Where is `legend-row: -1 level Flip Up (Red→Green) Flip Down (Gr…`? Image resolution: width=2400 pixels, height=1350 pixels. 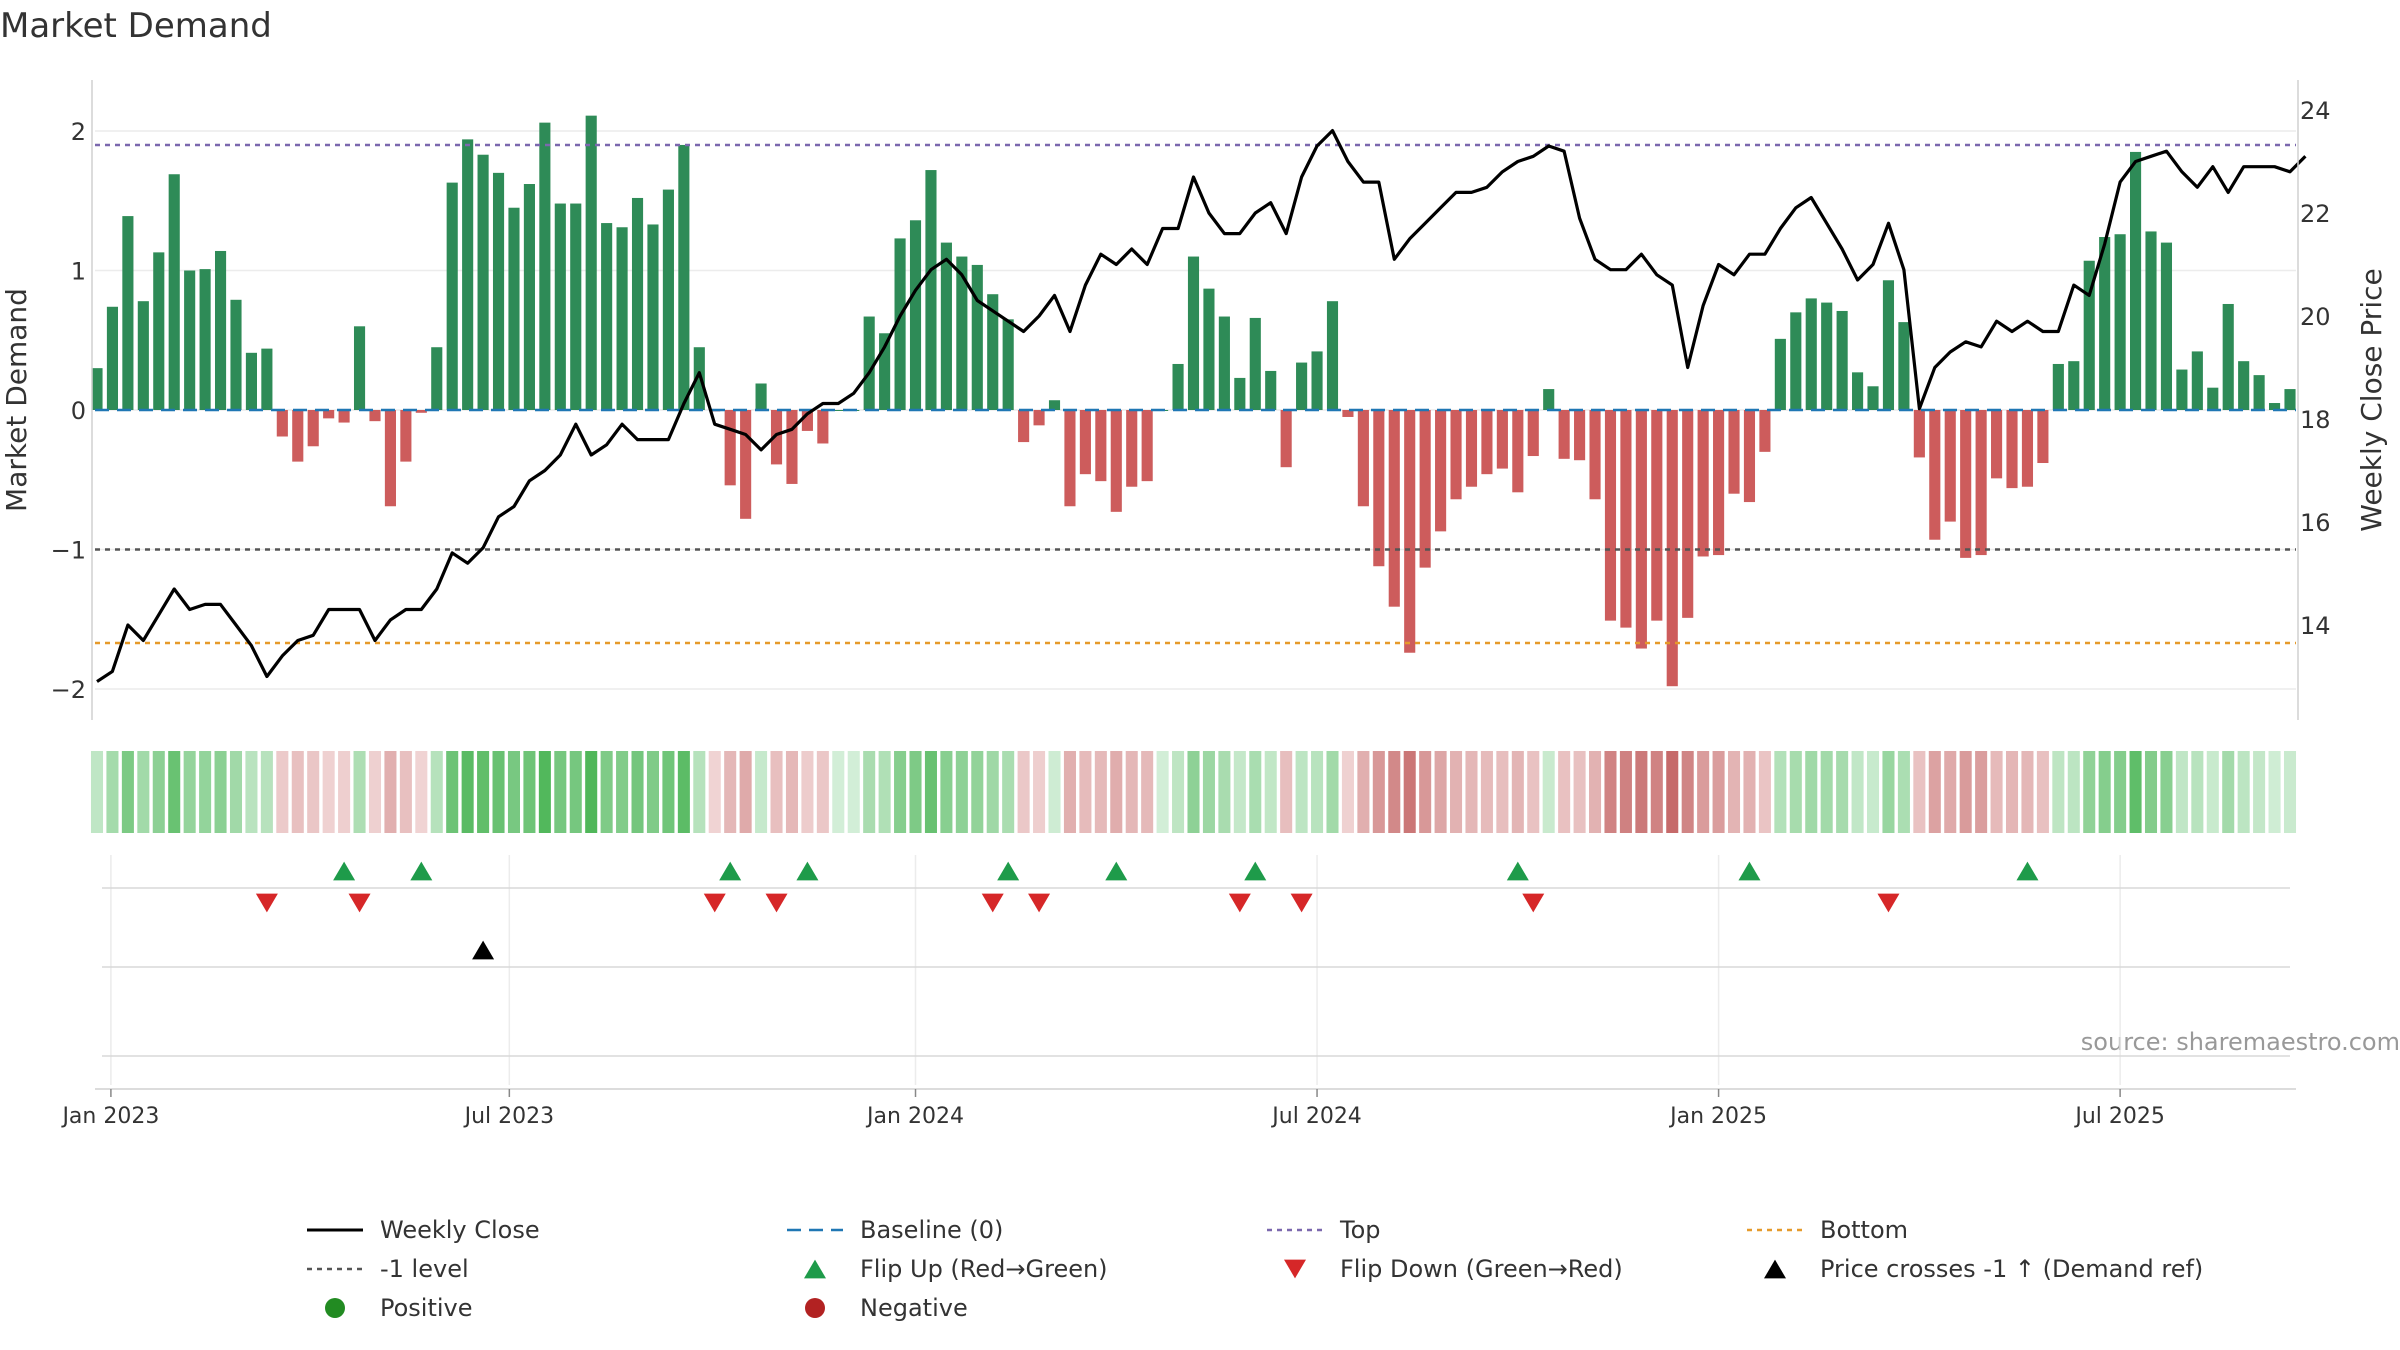
legend-row: -1 level Flip Up (Red→Green) Flip Down (Gr… is located at coordinates (1300, 1268).